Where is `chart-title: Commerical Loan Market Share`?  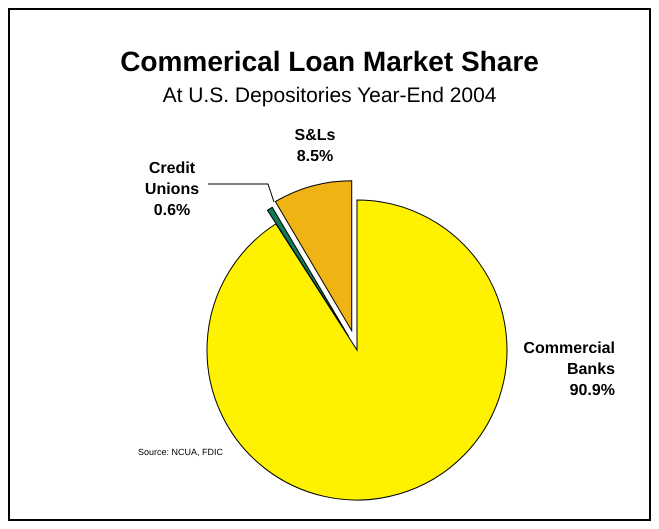 chart-title: Commerical Loan Market Share is located at coordinates (329, 62).